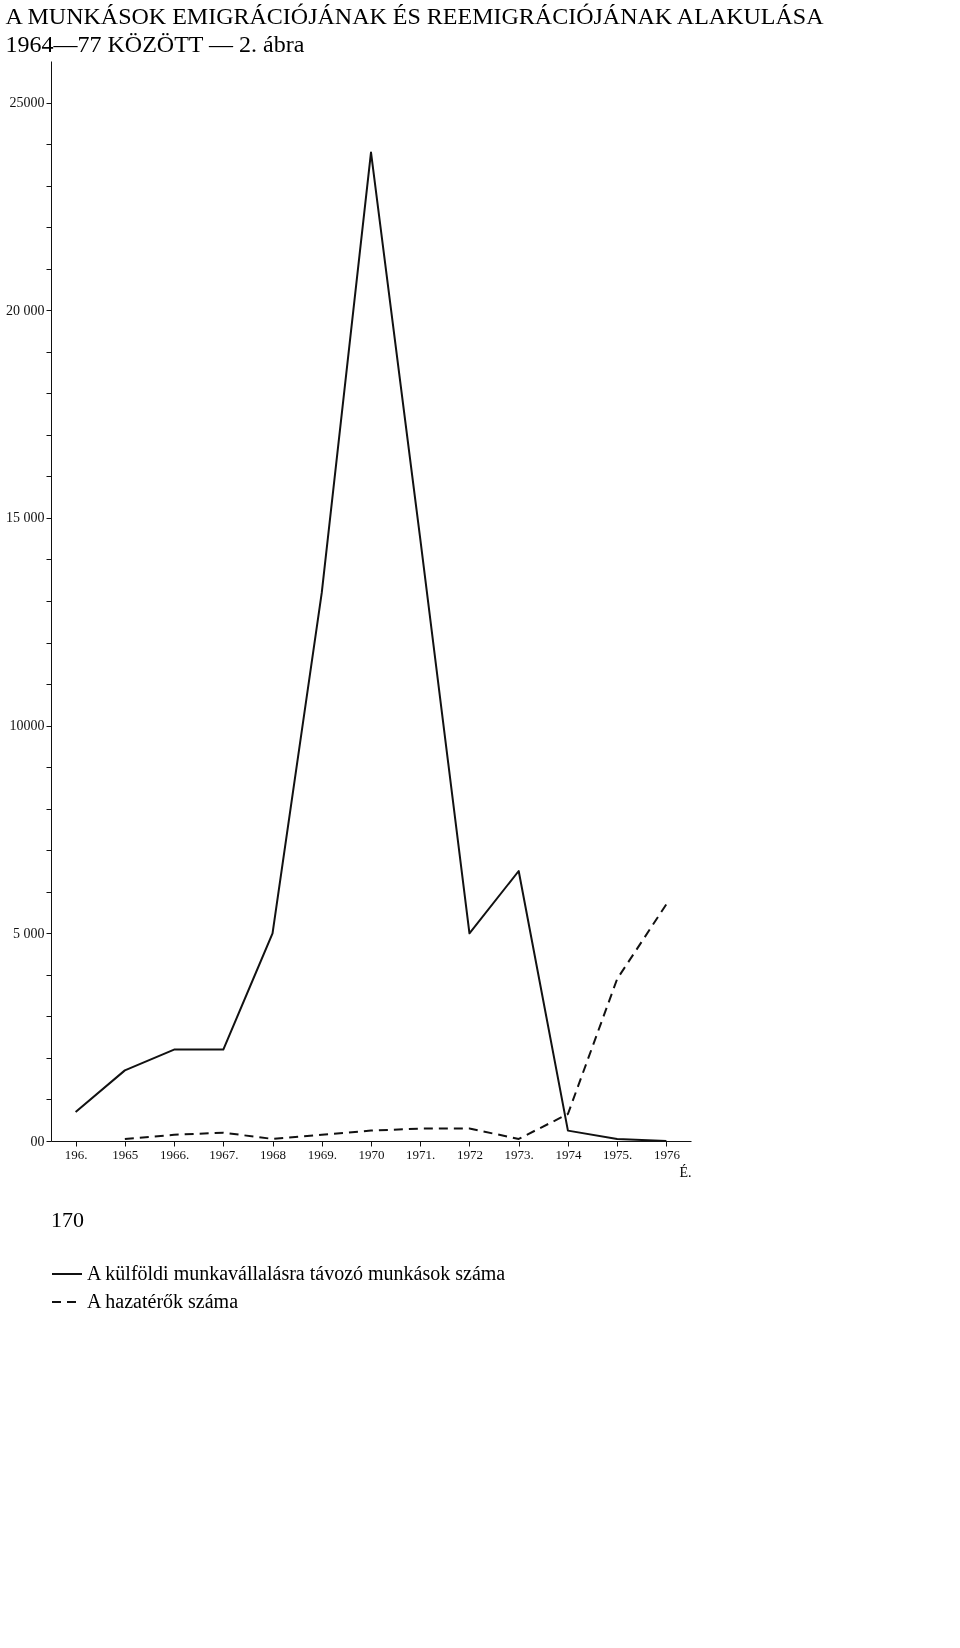 The width and height of the screenshot is (960, 1648). Describe the element at coordinates (27, 726) in the screenshot. I see `y-tick-label: 10000` at that location.